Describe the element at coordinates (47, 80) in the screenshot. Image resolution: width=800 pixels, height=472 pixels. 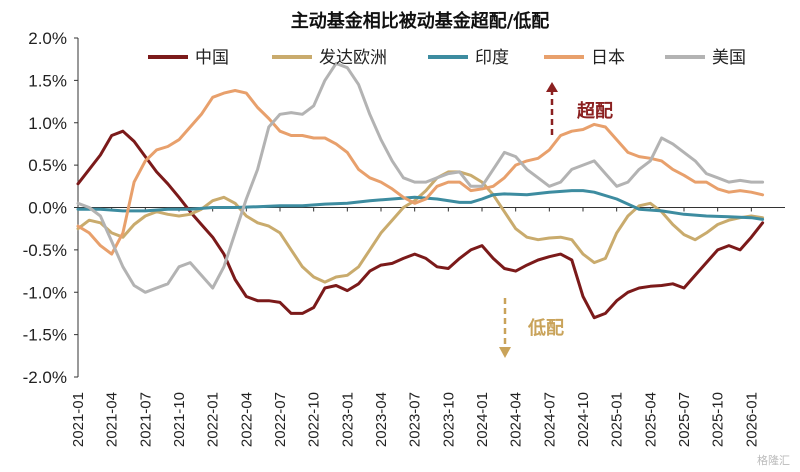
I see `y-tick-label: 1.5%` at that location.